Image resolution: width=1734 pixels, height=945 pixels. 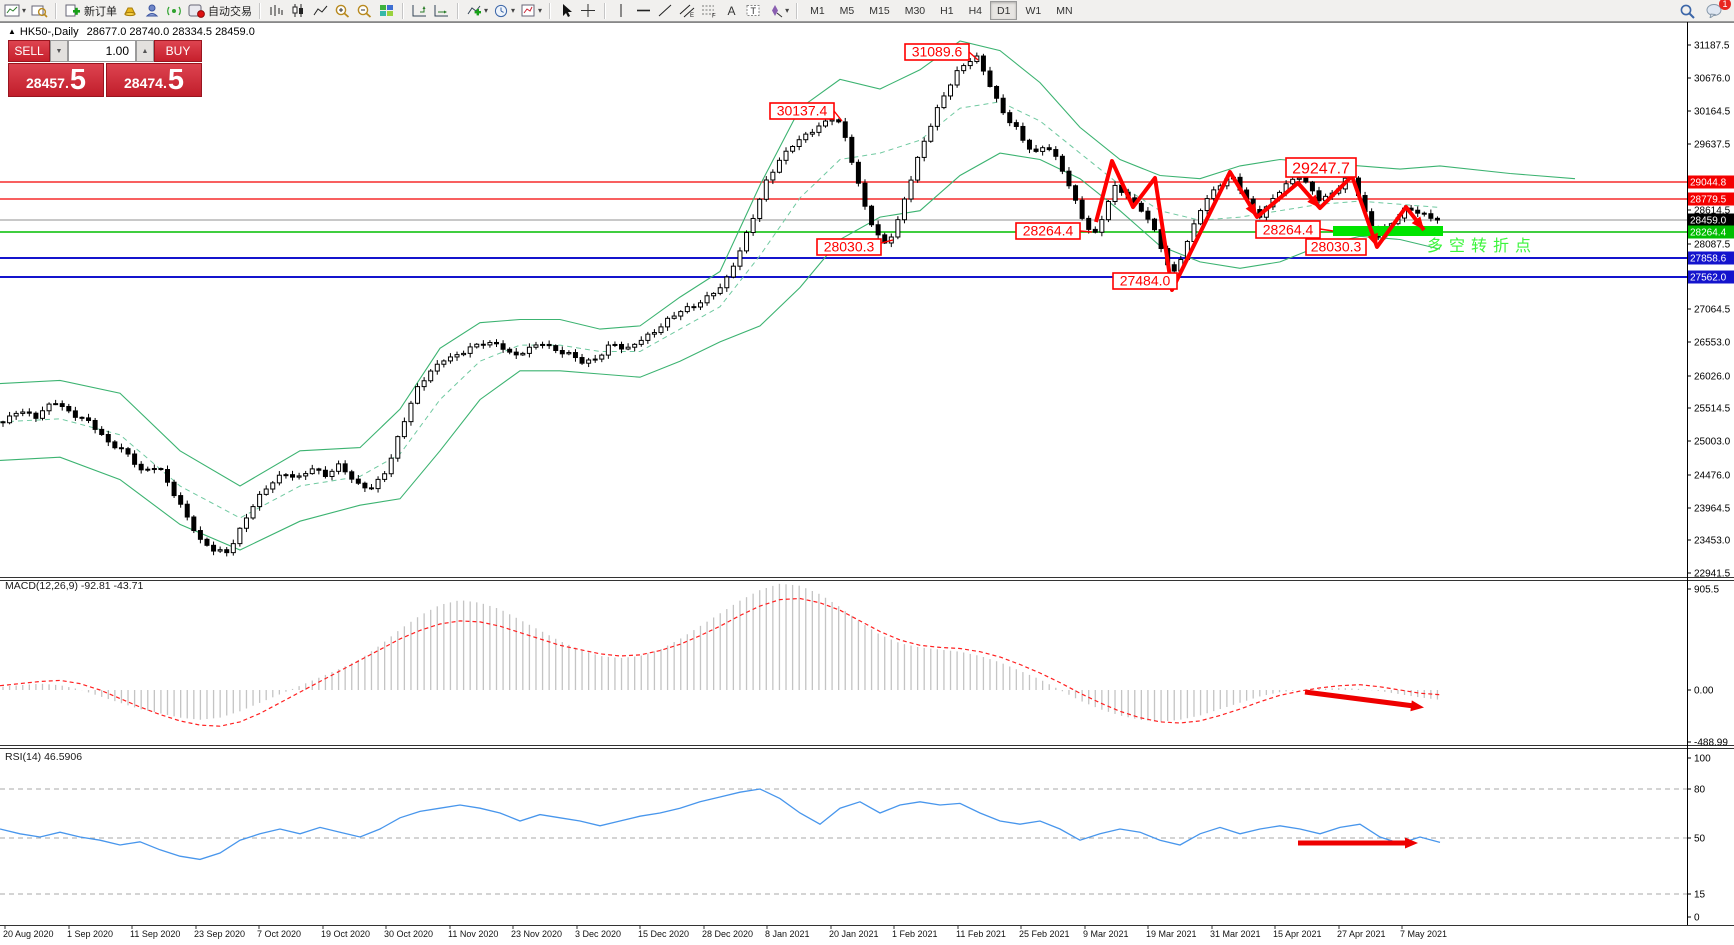 I want to click on buy-button: BUY, so click(x=178, y=51).